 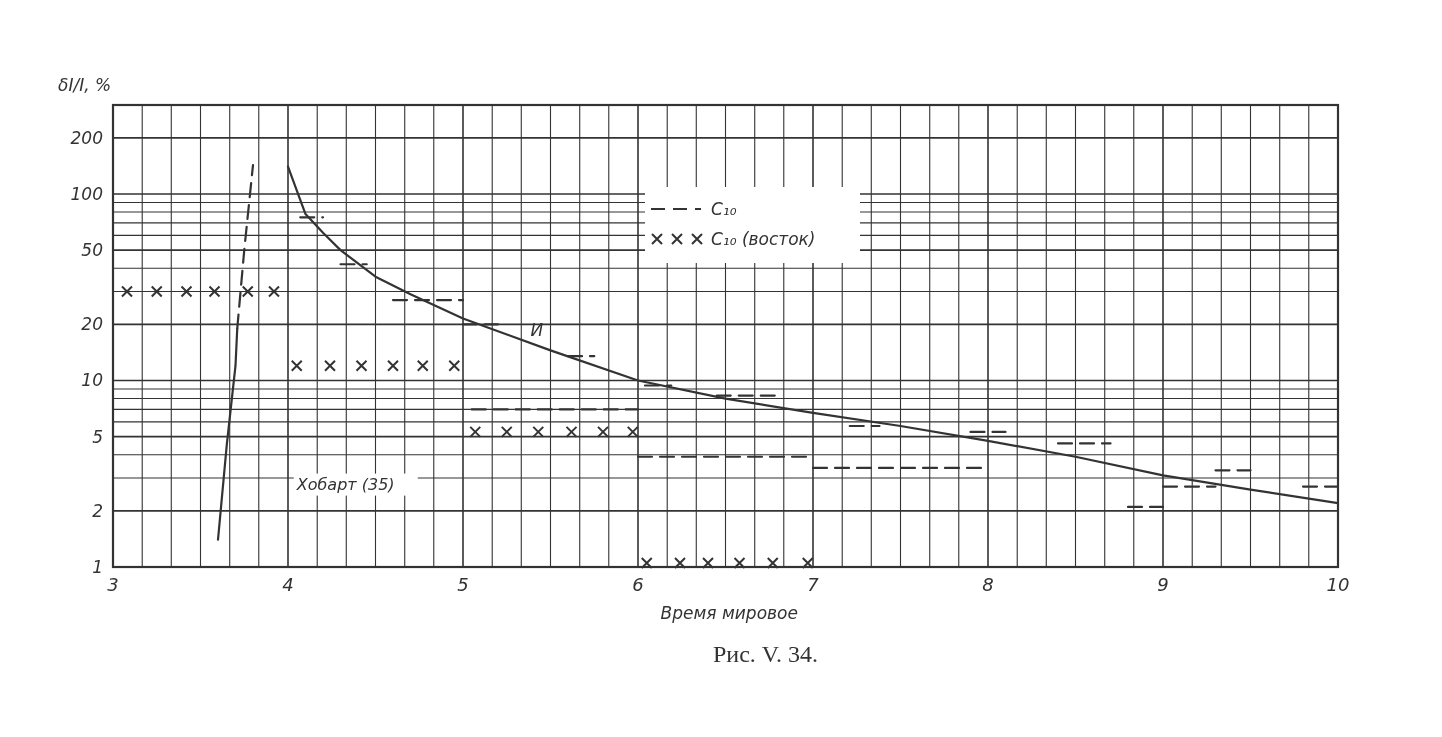 I want to click on x-tick-label: 5, so click(x=463, y=584).